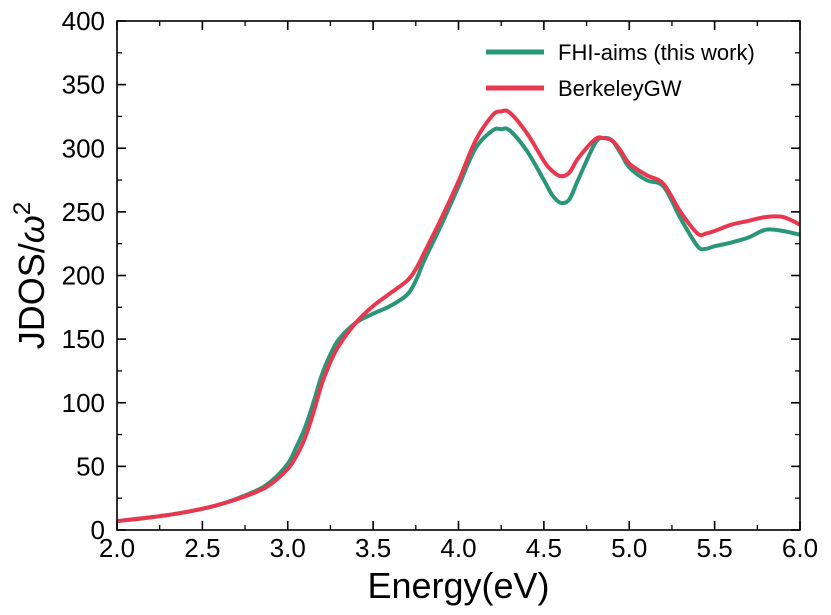 Image resolution: width=831 pixels, height=615 pixels. Describe the element at coordinates (800, 548) in the screenshot. I see `x-tick-label: 6.0` at that location.